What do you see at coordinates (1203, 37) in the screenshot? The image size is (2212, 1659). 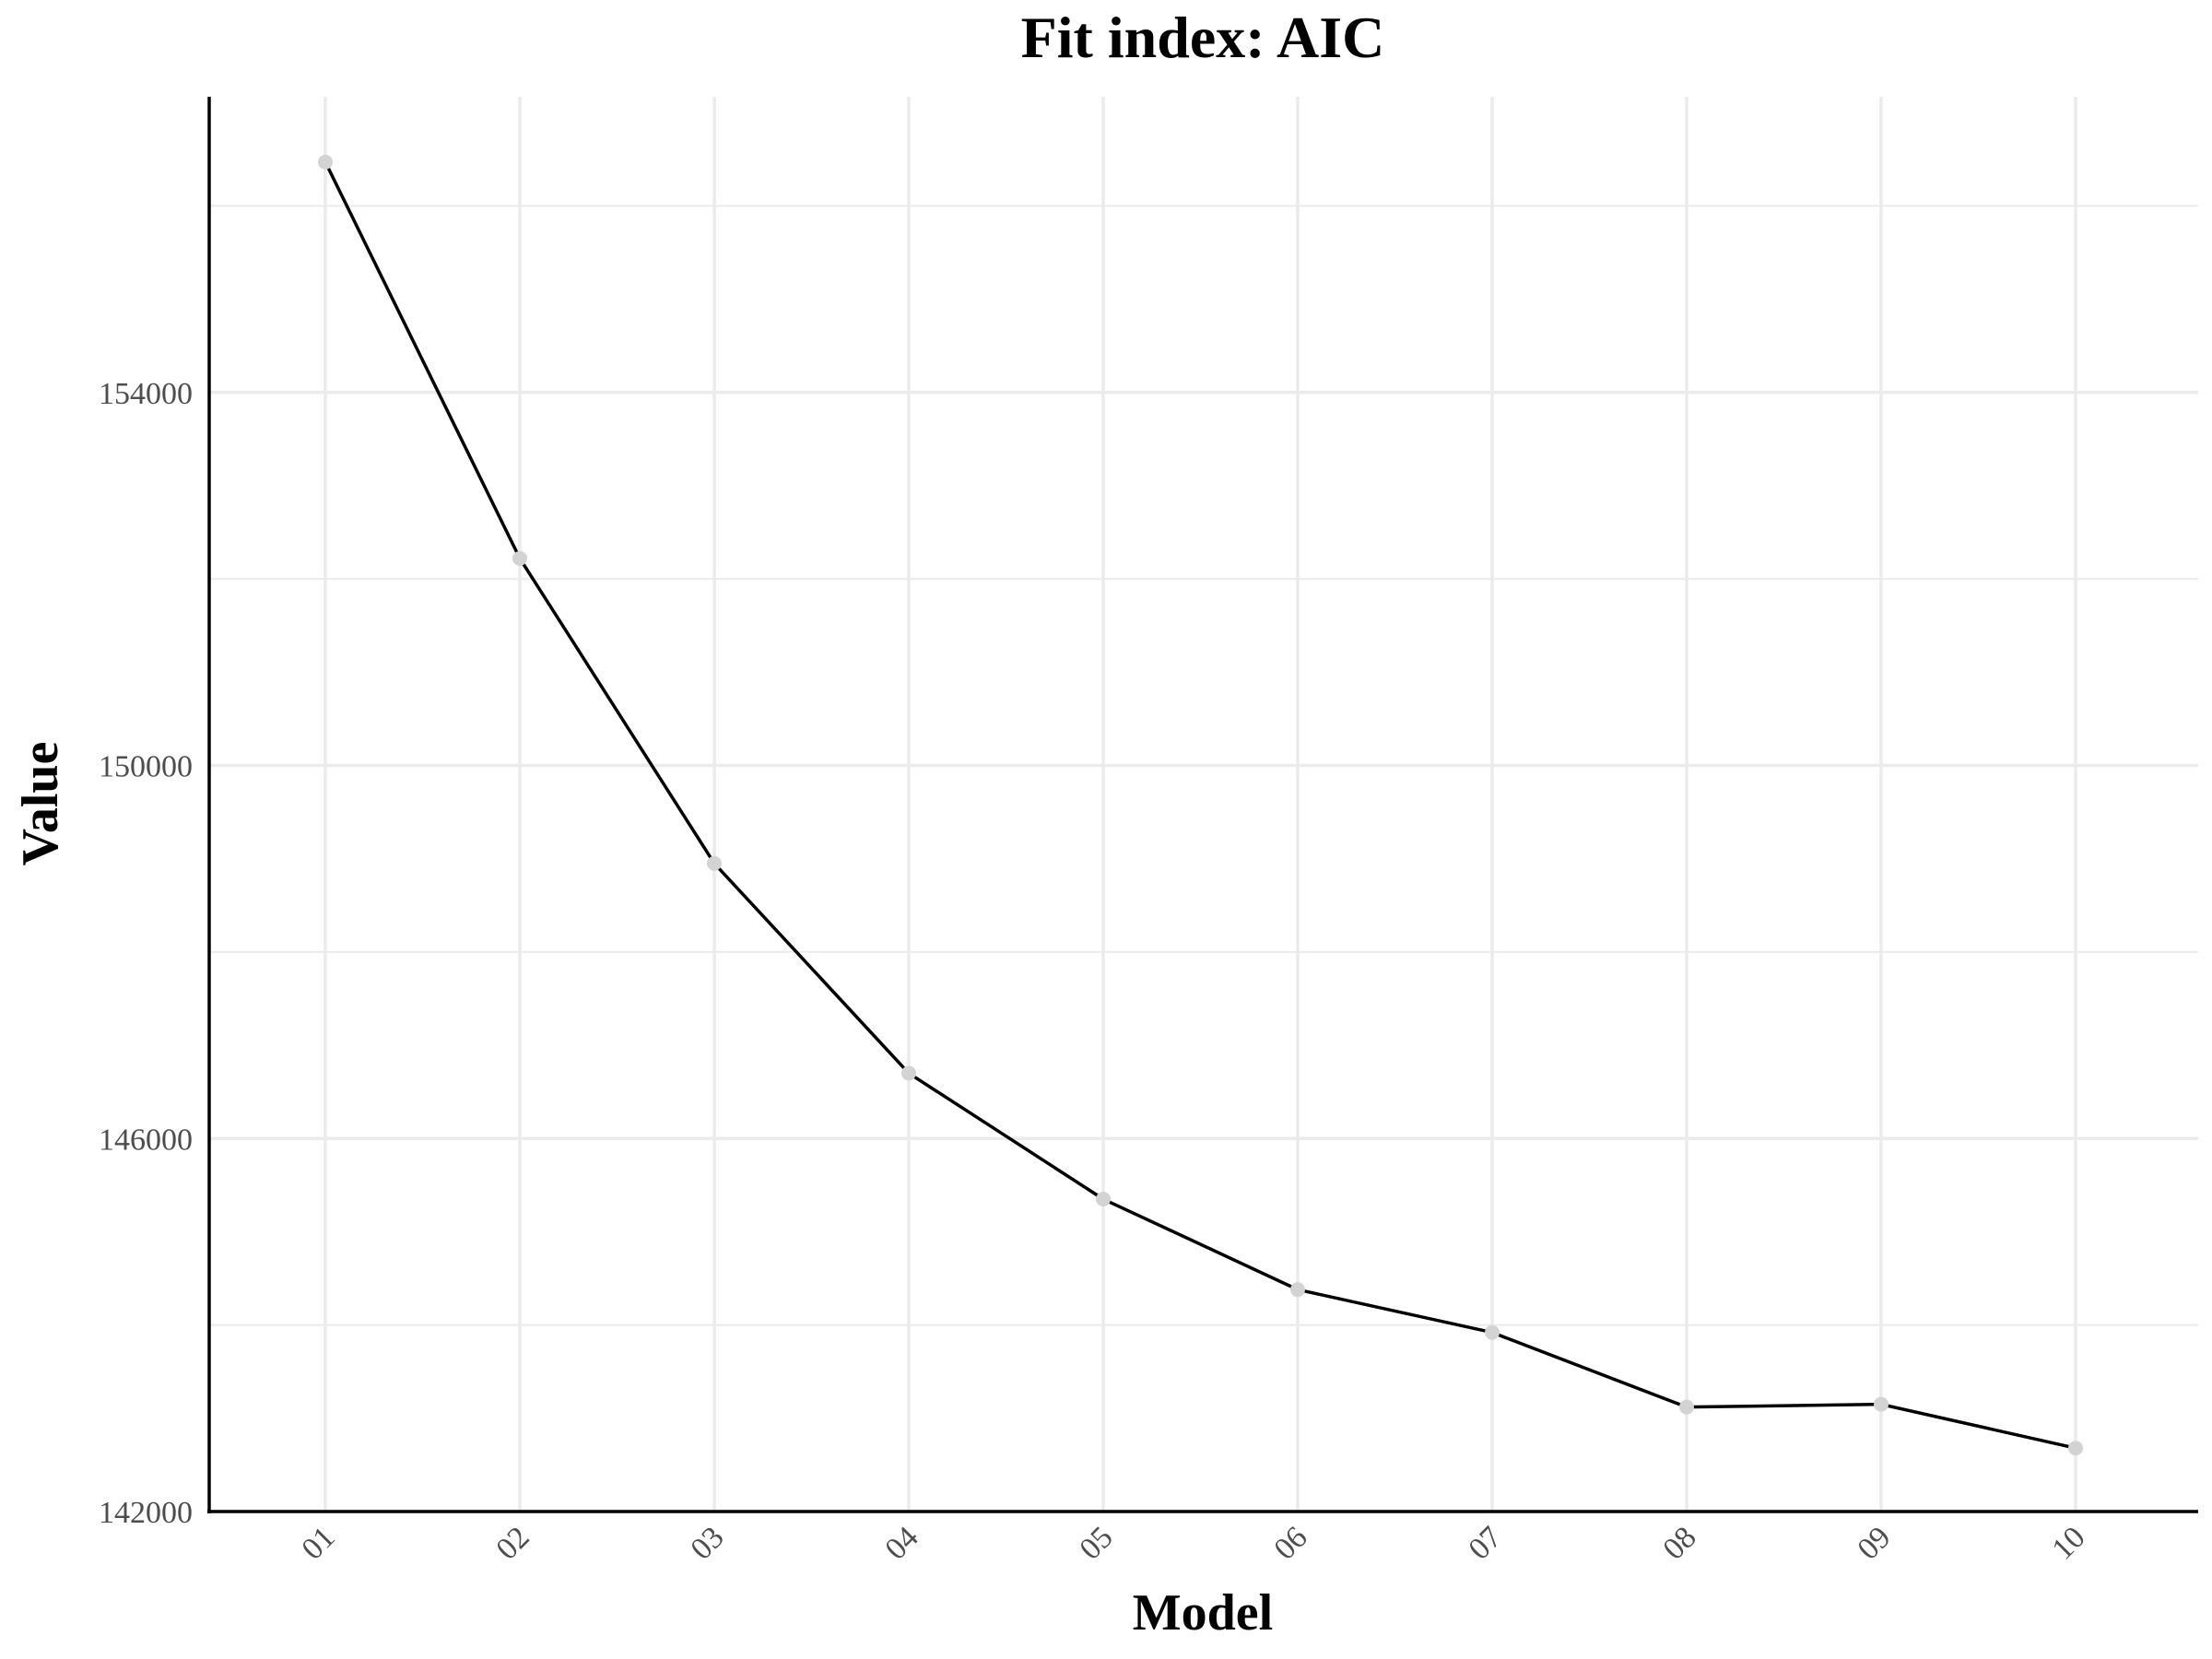 I see `chart-title: Fit index: AIC` at bounding box center [1203, 37].